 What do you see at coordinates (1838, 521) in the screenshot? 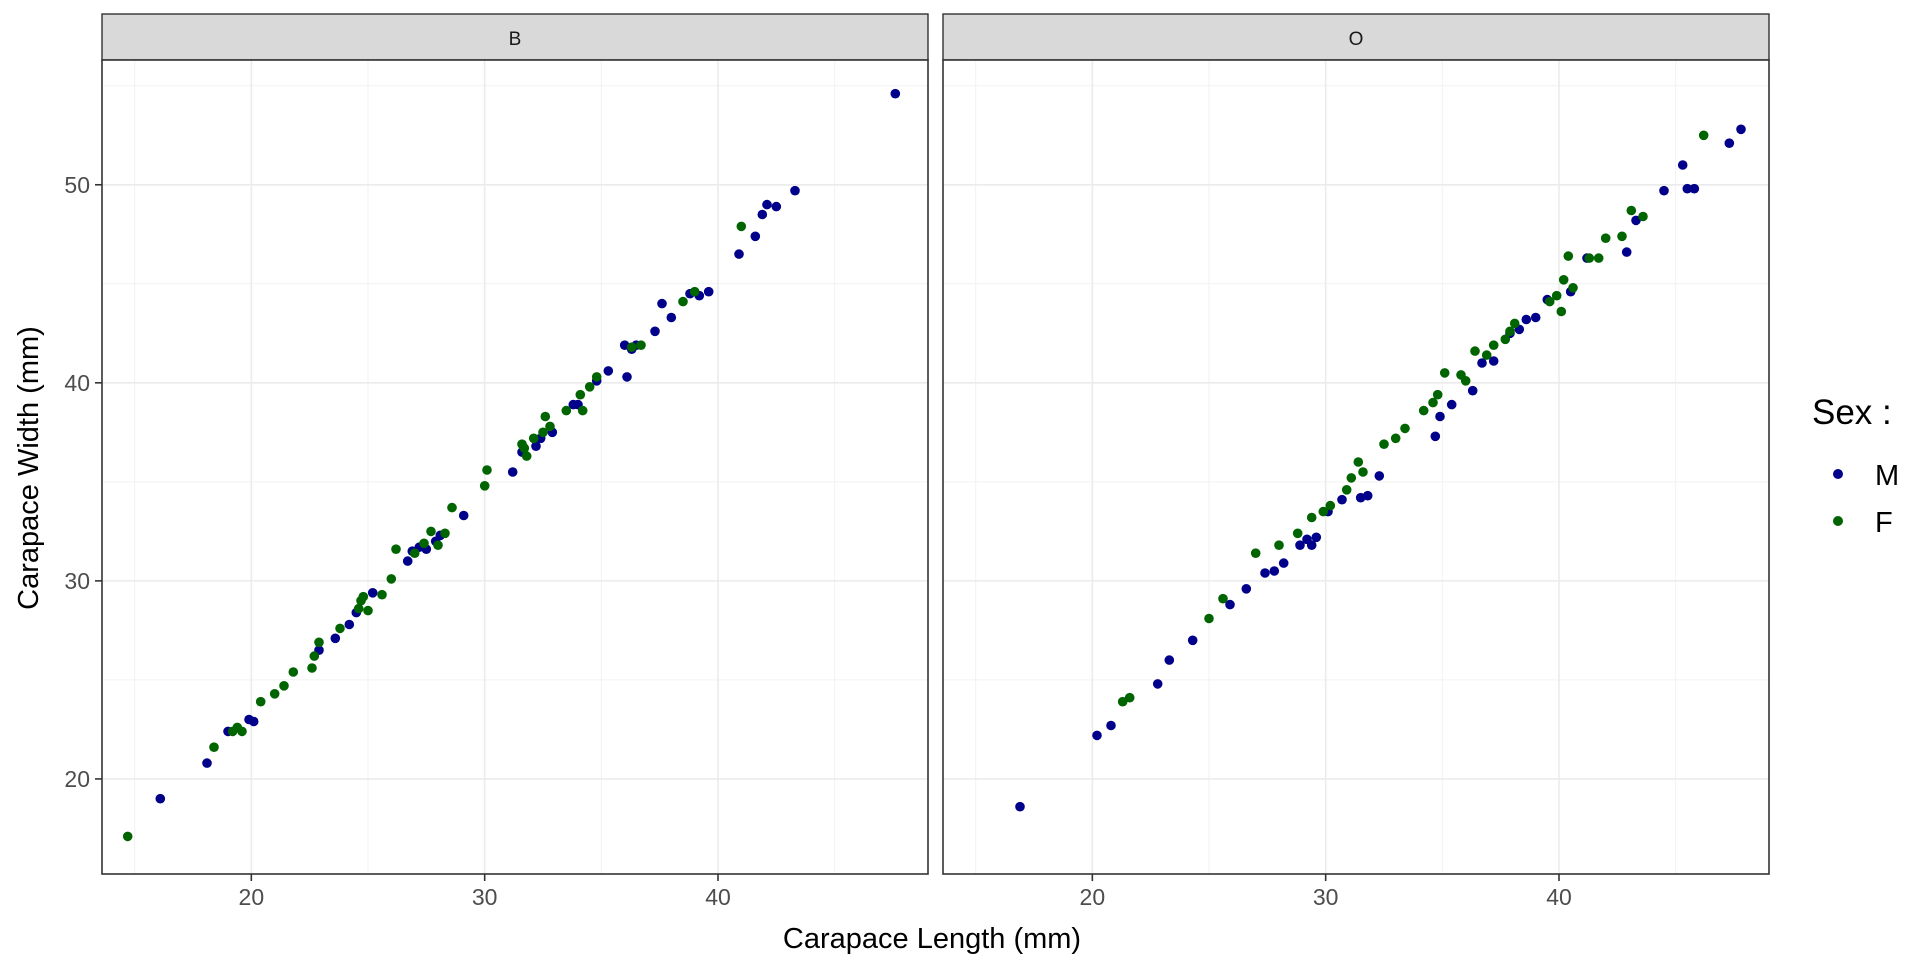
I see `legend-key-F` at bounding box center [1838, 521].